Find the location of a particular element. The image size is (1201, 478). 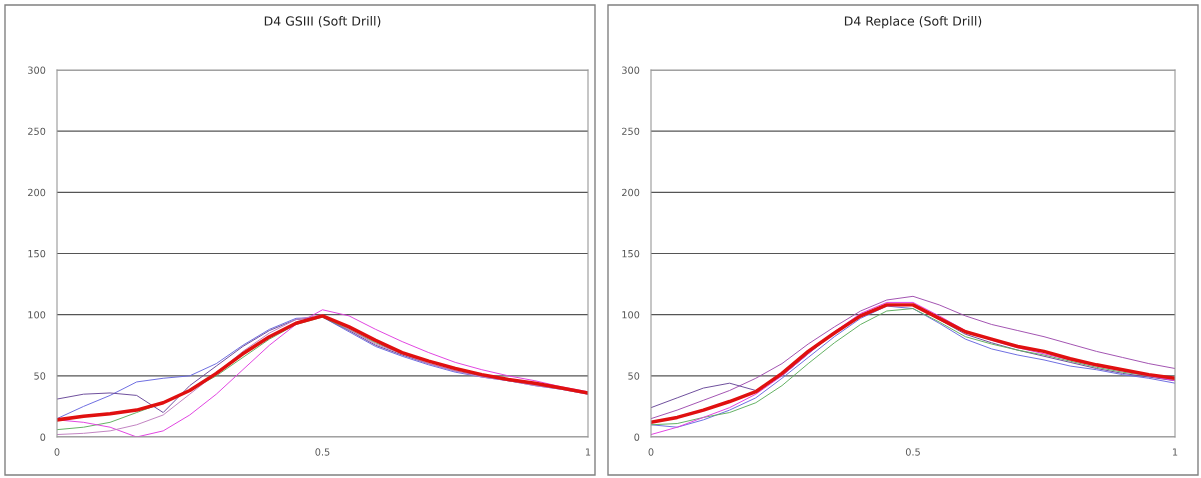

chart-title: D4 Replace (Soft Drill) is located at coordinates (913, 22).